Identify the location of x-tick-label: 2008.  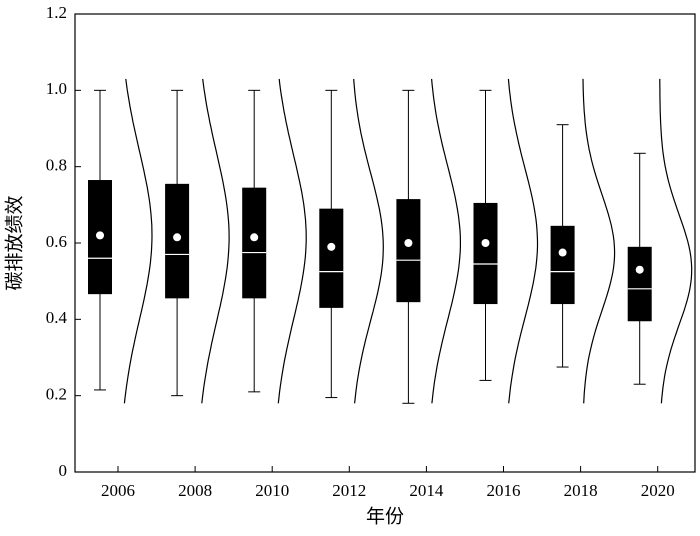
(195, 490).